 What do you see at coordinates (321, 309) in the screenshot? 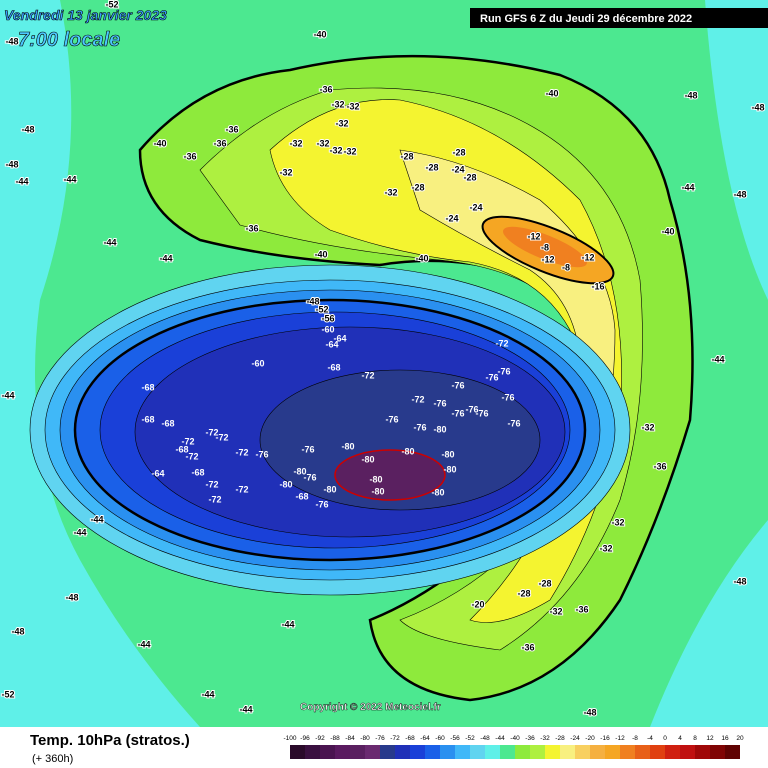
I see `contour-label: -52` at bounding box center [321, 309].